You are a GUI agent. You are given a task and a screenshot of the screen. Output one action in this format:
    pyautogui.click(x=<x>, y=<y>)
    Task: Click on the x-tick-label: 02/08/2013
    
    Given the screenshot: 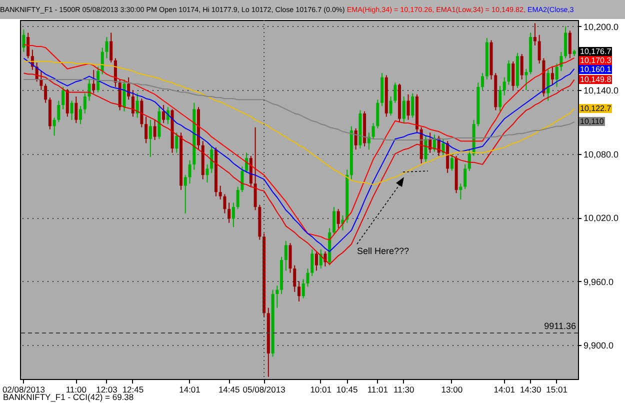 What is the action you would take?
    pyautogui.click(x=24, y=389)
    